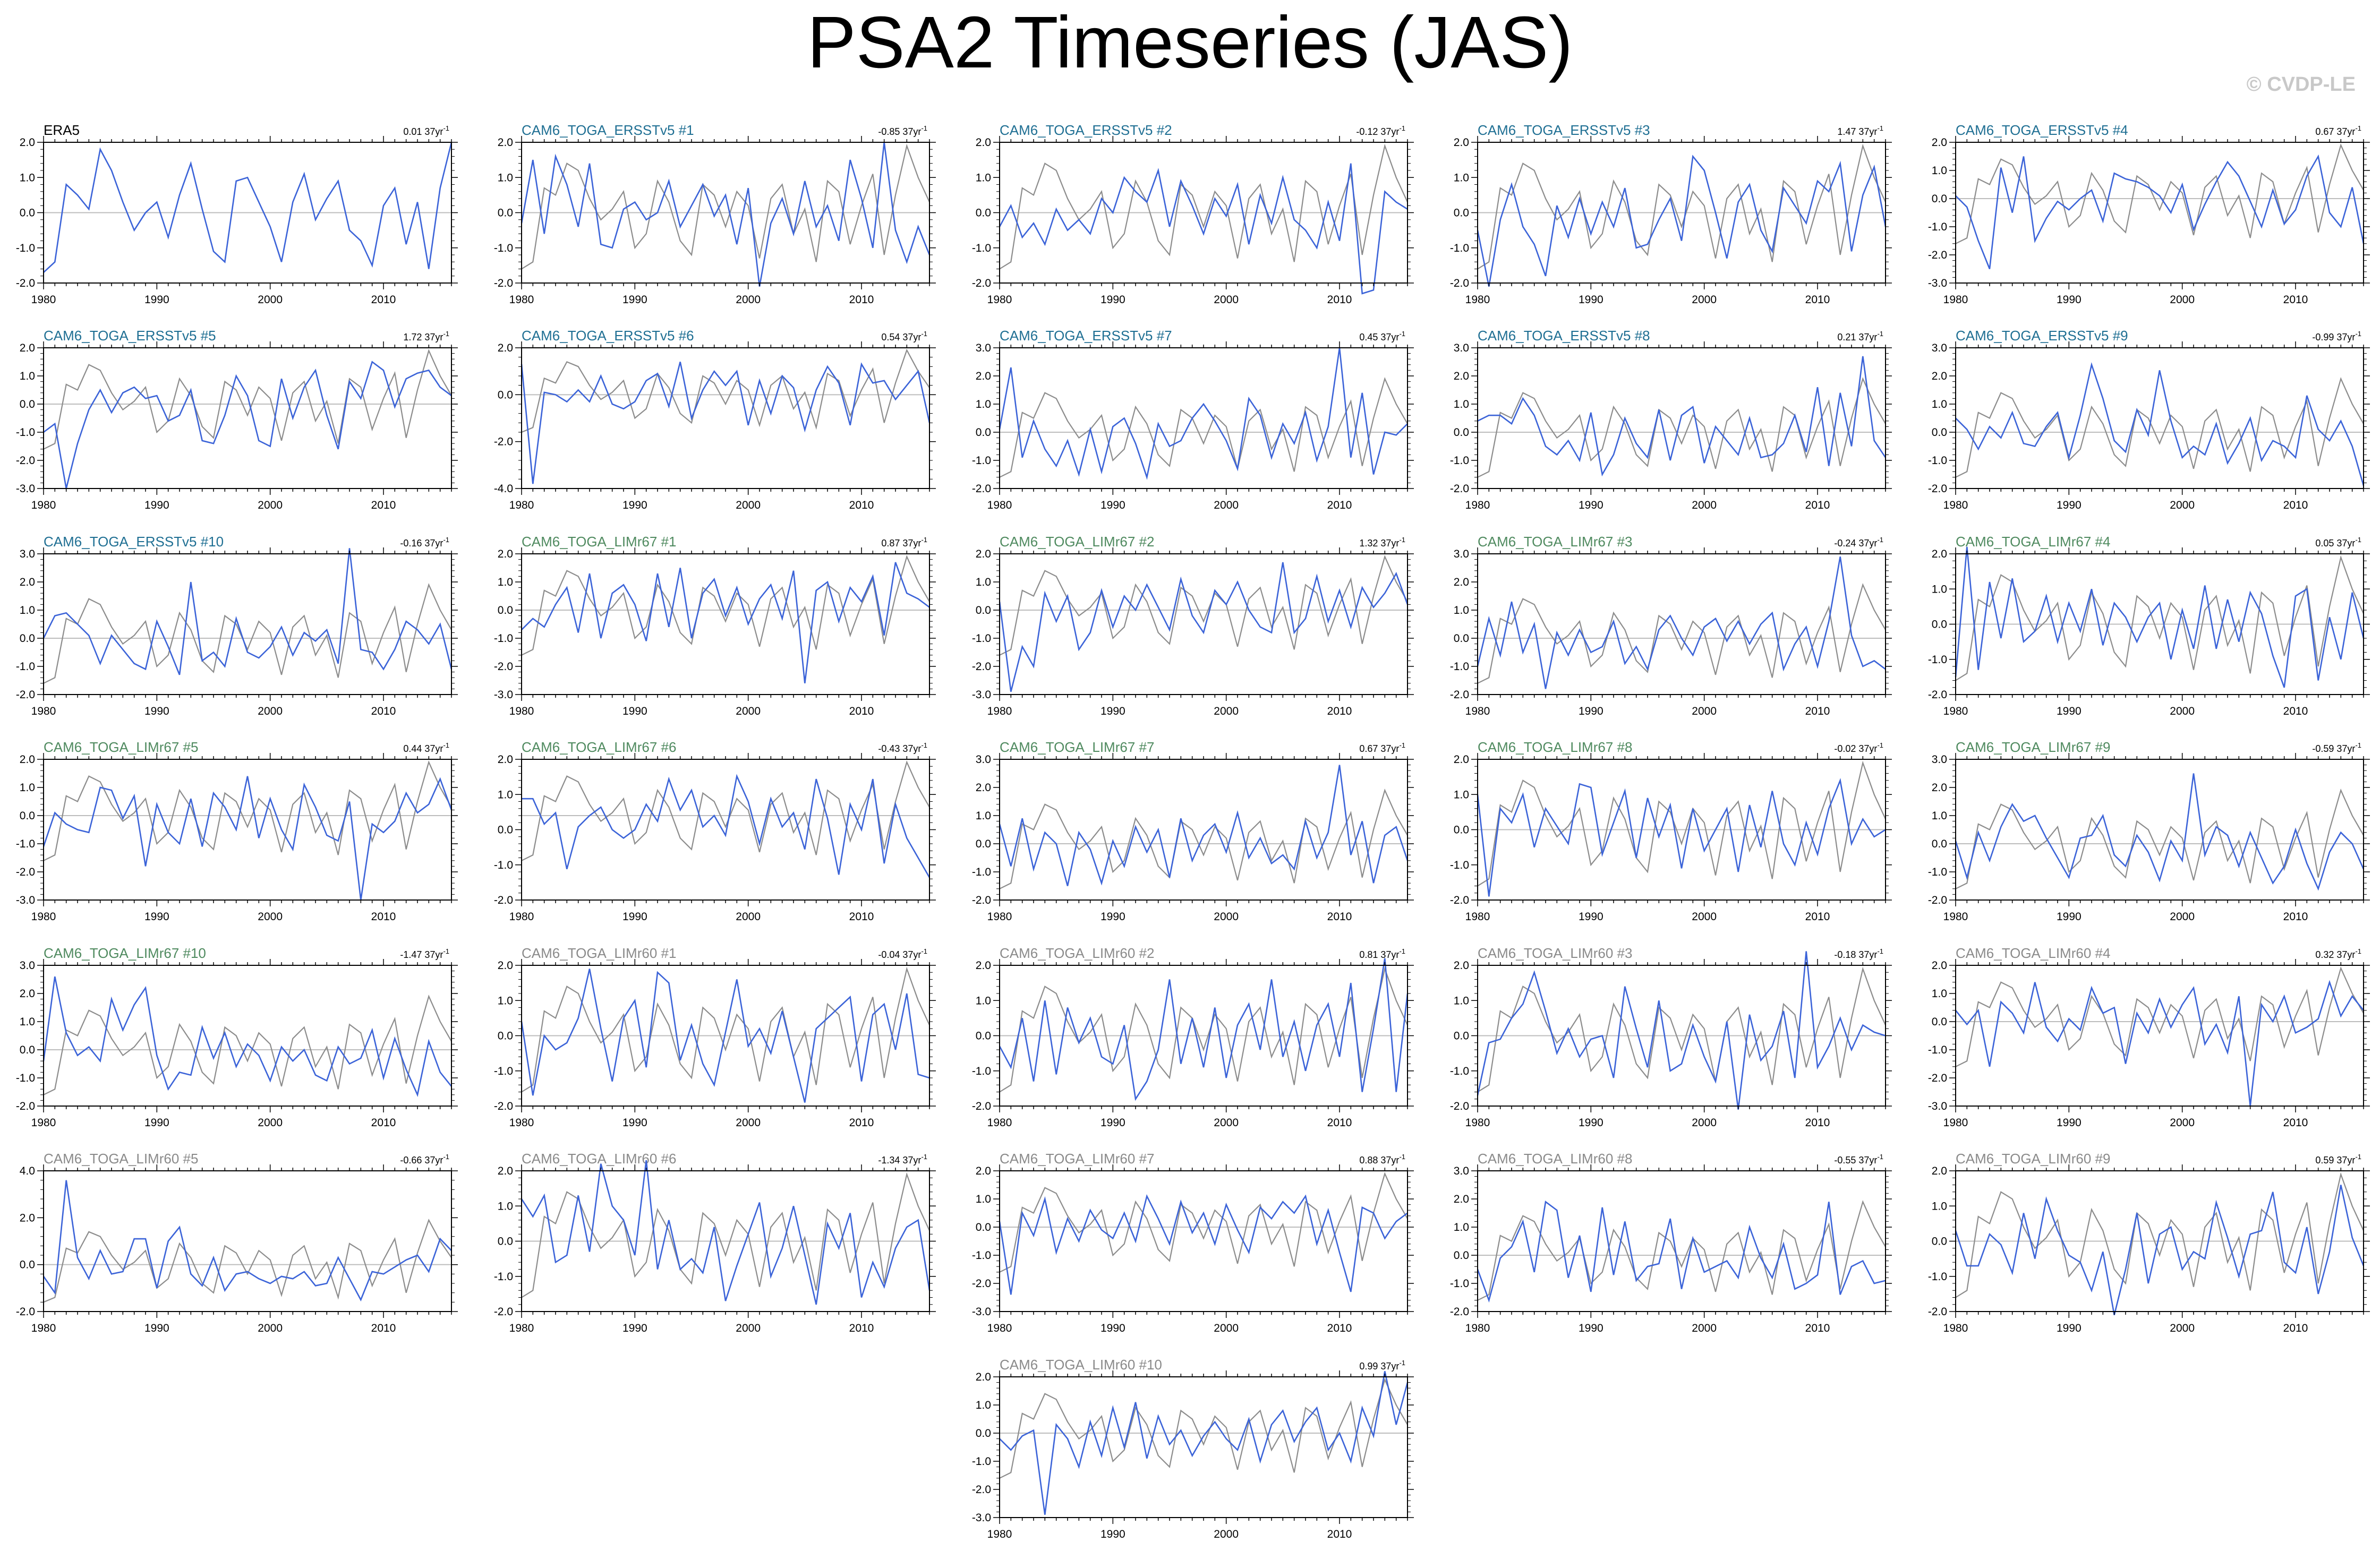 Image resolution: width=2380 pixels, height=1568 pixels. What do you see at coordinates (1939, 348) in the screenshot?
I see `y-tick-label: 3.0` at bounding box center [1939, 348].